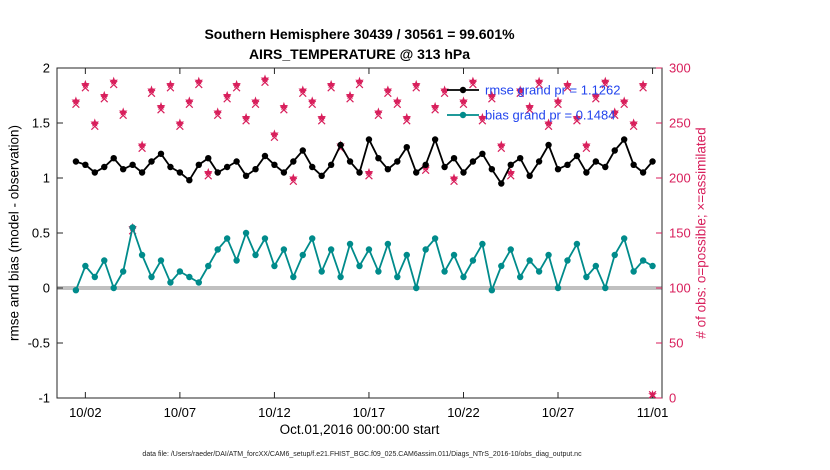 The image size is (830, 470). Describe the element at coordinates (680, 68) in the screenshot. I see `y-right-tick-label: 300` at that location.